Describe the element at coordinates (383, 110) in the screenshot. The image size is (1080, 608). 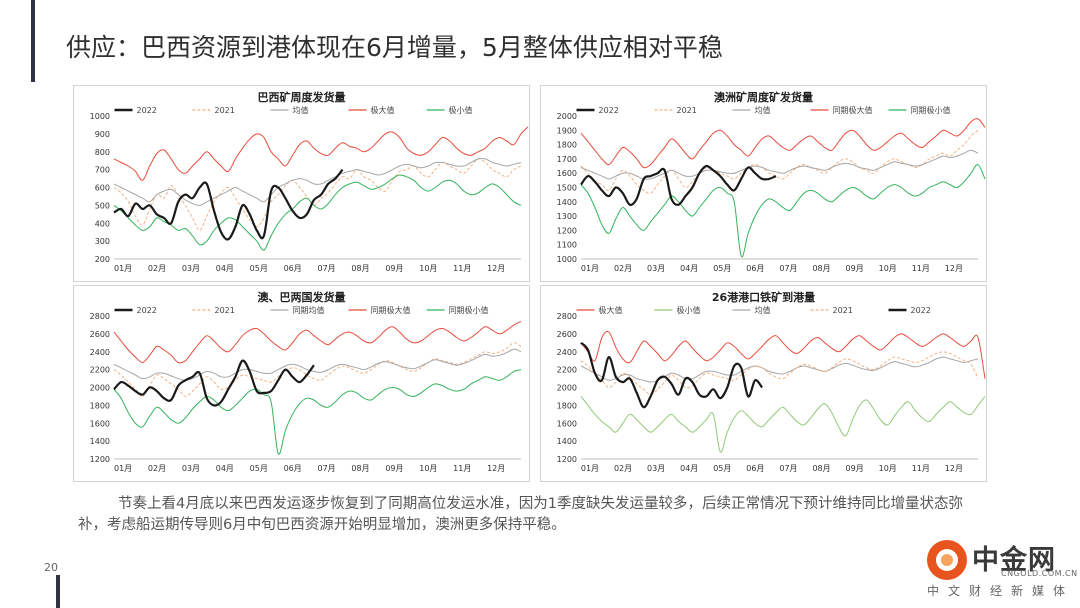
I see `legend-label: 极大值` at that location.